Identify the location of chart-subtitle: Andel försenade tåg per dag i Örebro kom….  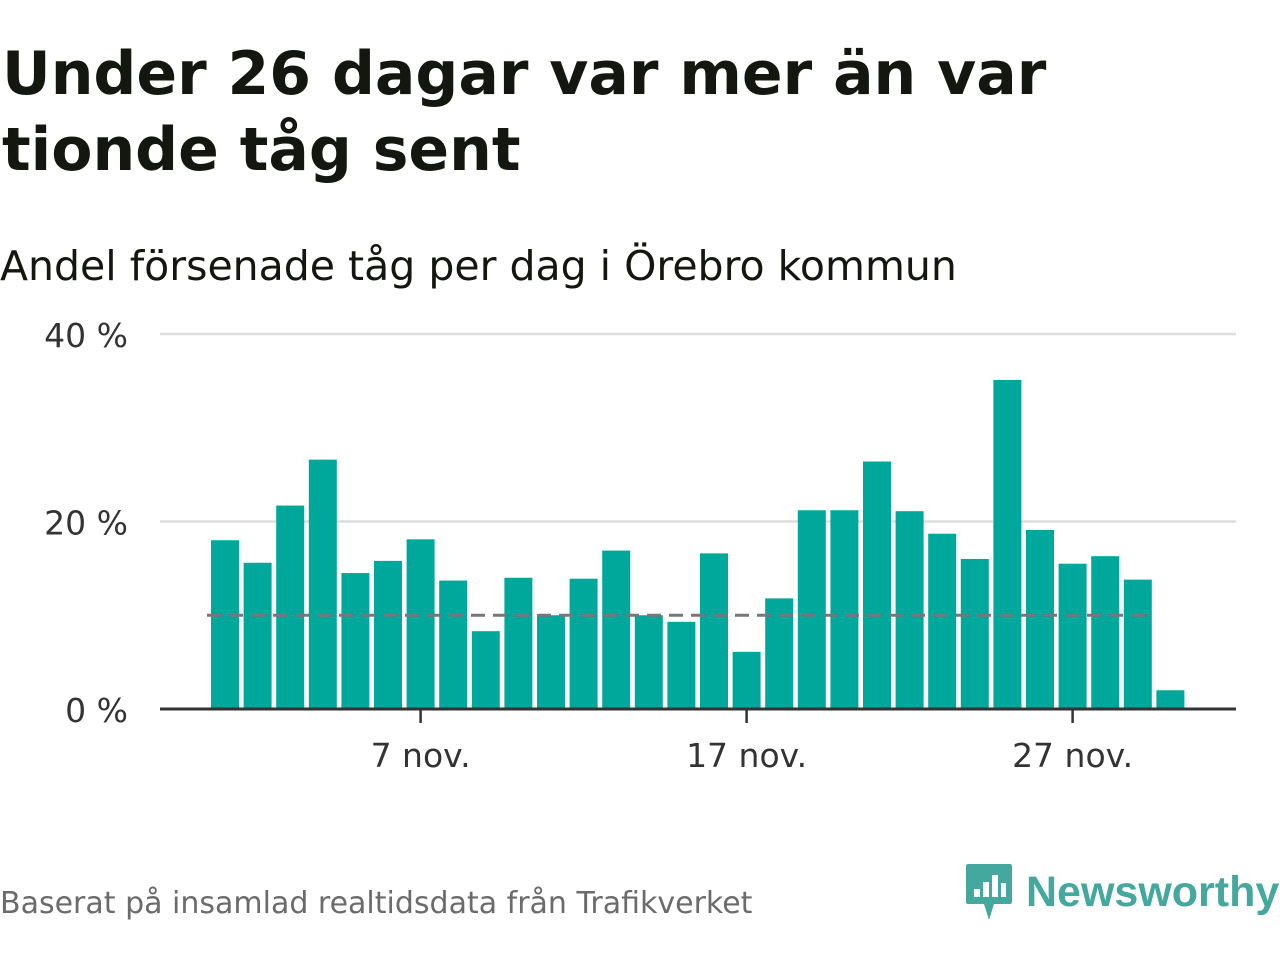
(478, 266).